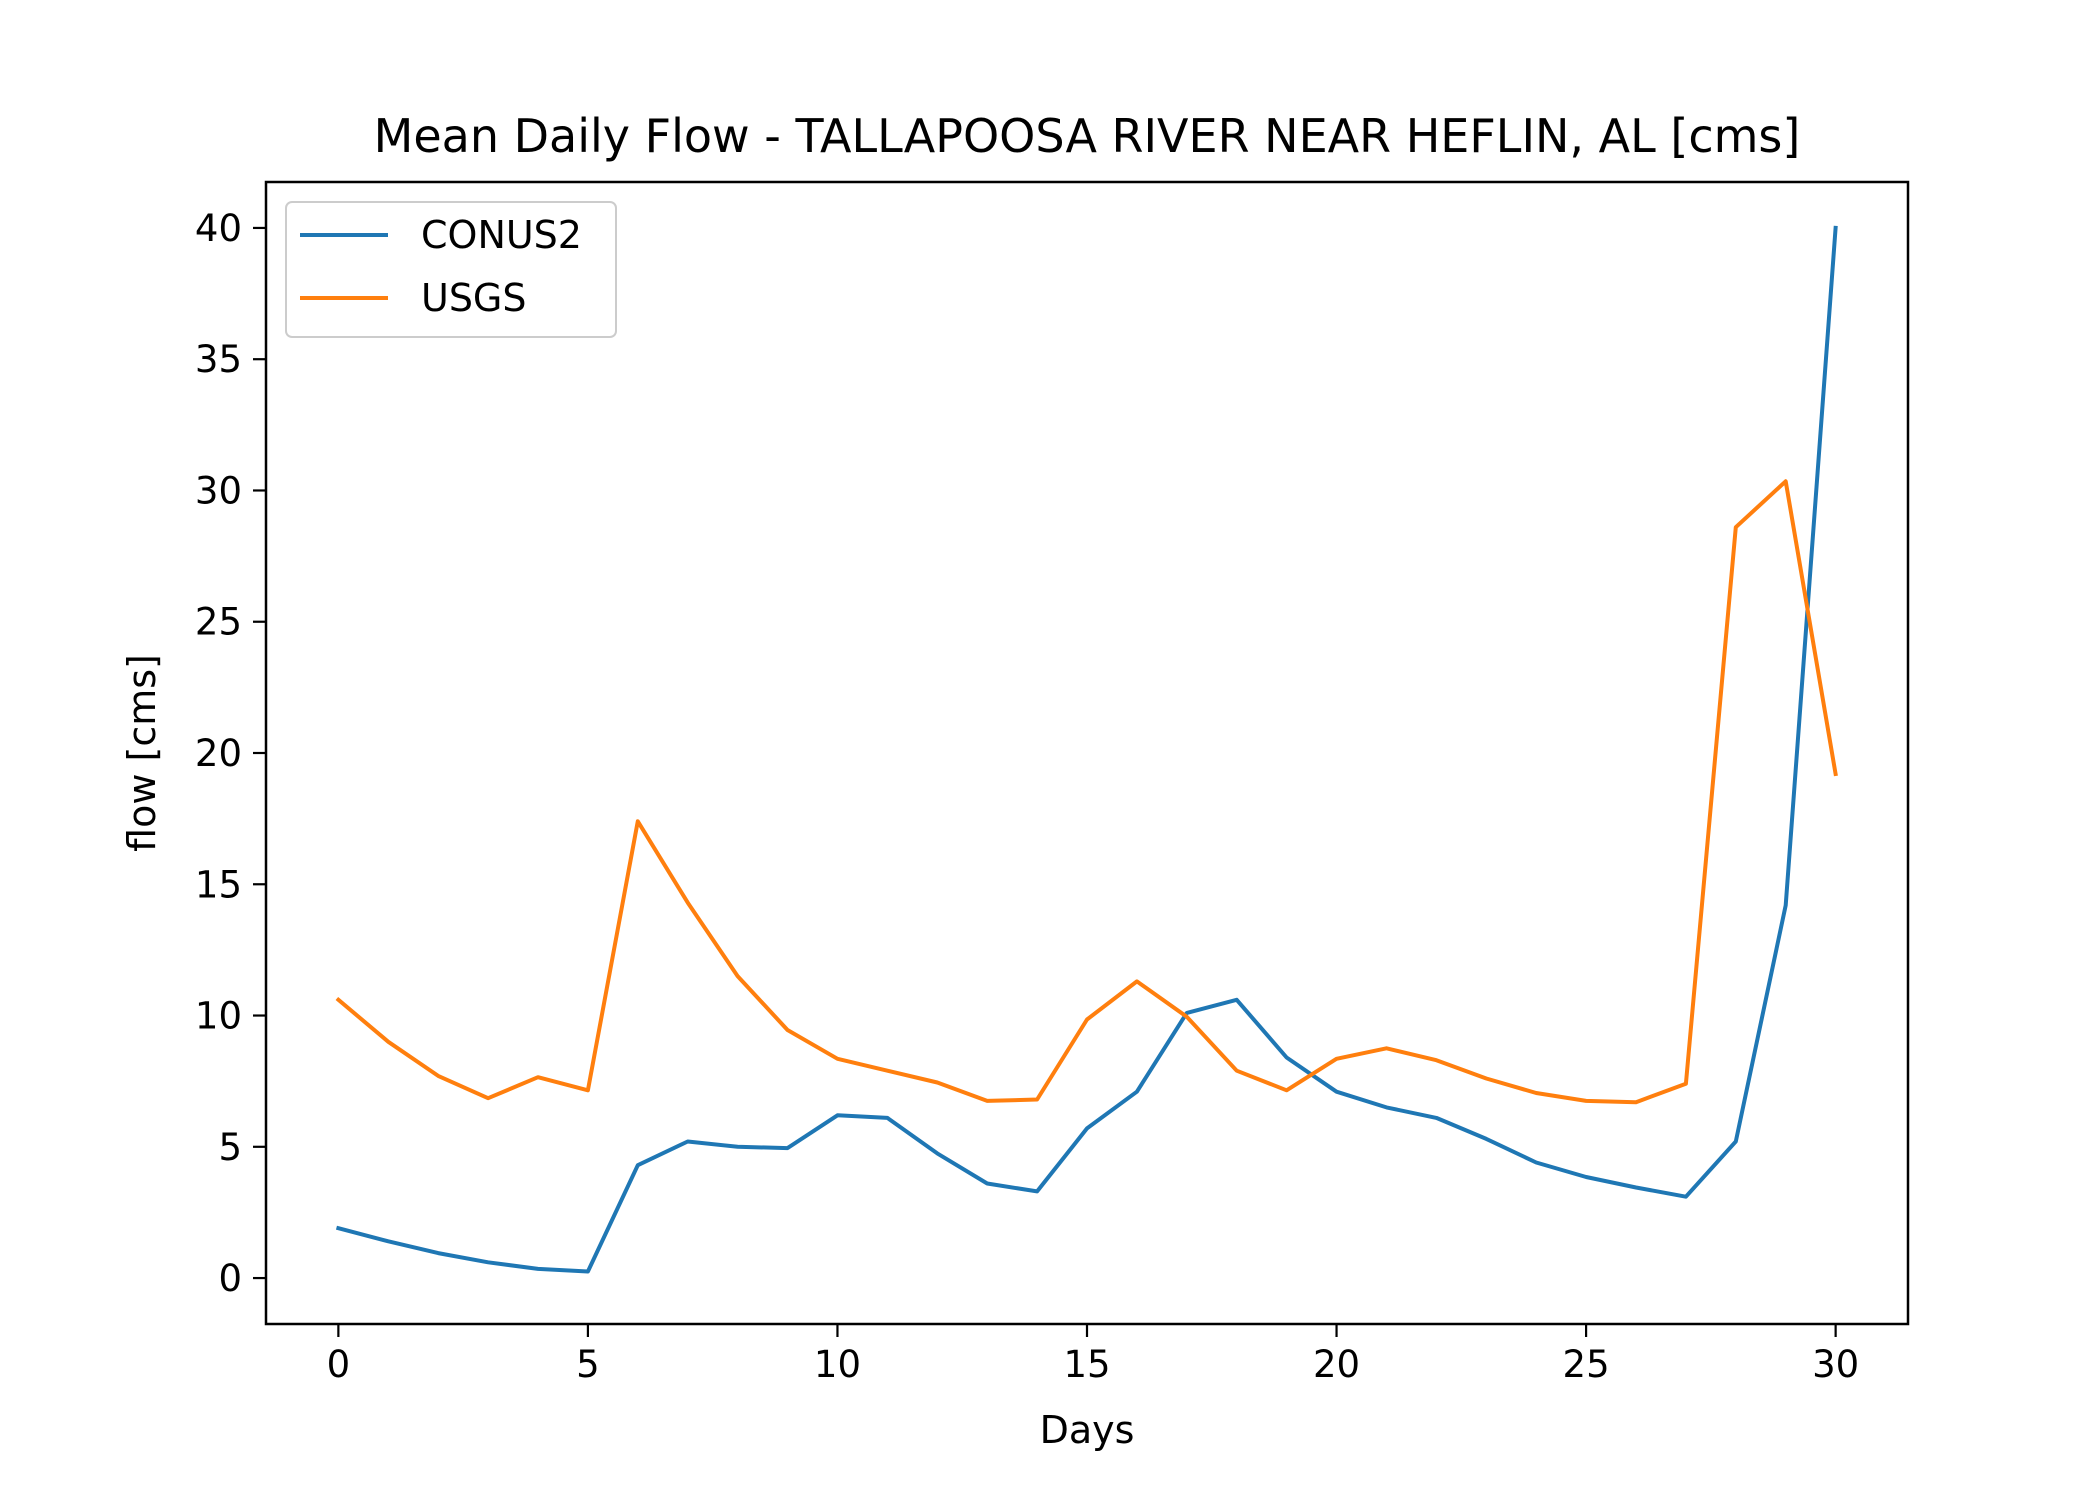  Describe the element at coordinates (474, 298) in the screenshot. I see `legend-label-usgs: USGS` at that location.